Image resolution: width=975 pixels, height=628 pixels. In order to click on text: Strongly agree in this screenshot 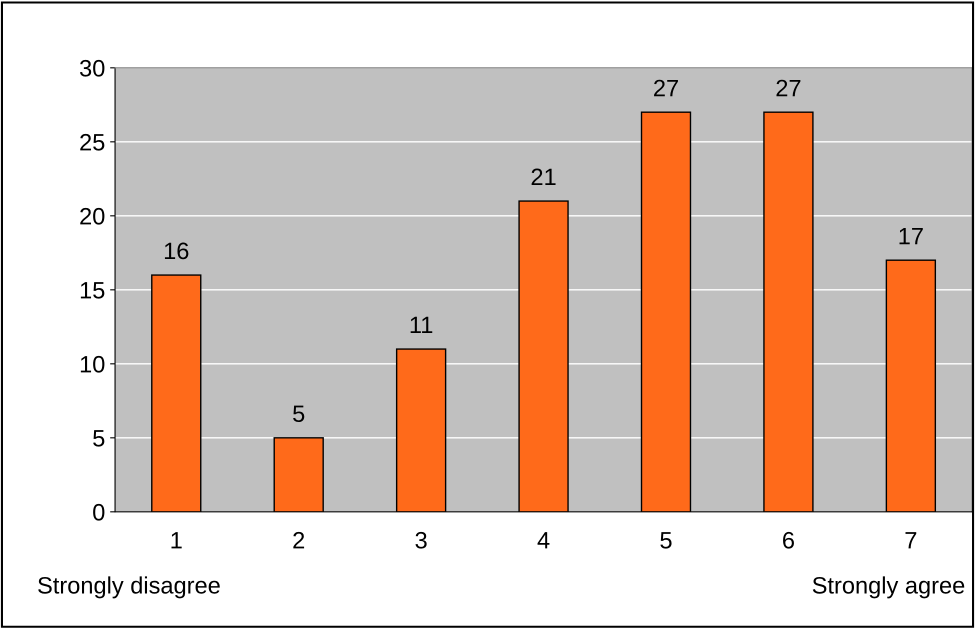, I will do `click(888, 587)`.